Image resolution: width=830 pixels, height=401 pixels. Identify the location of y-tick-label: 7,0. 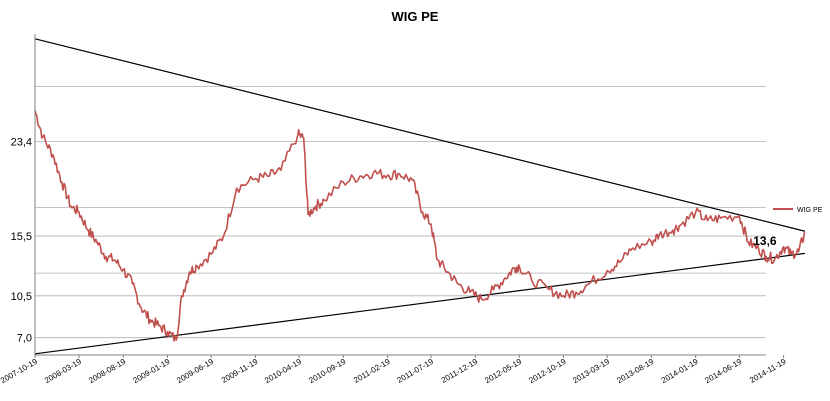
(24, 339).